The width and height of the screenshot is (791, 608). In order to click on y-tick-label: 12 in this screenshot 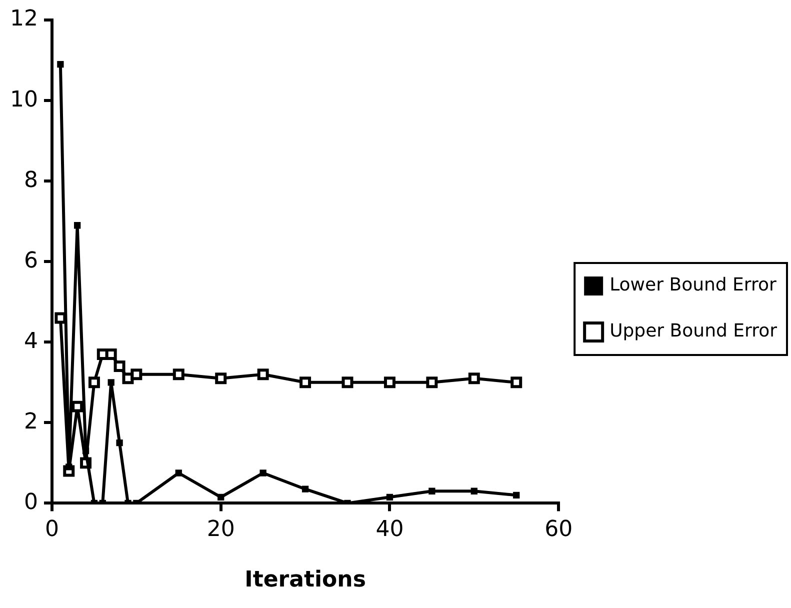, I will do `click(24, 19)`.